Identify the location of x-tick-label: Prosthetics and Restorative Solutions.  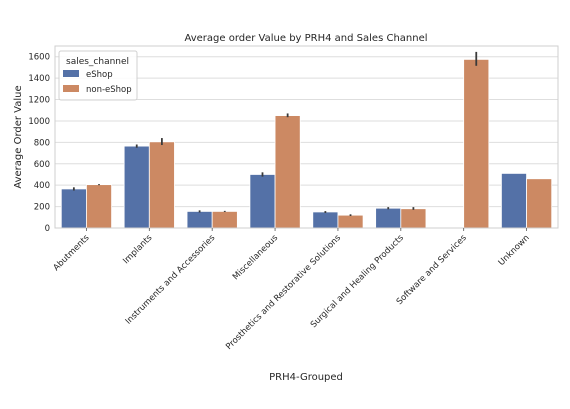
(283, 292).